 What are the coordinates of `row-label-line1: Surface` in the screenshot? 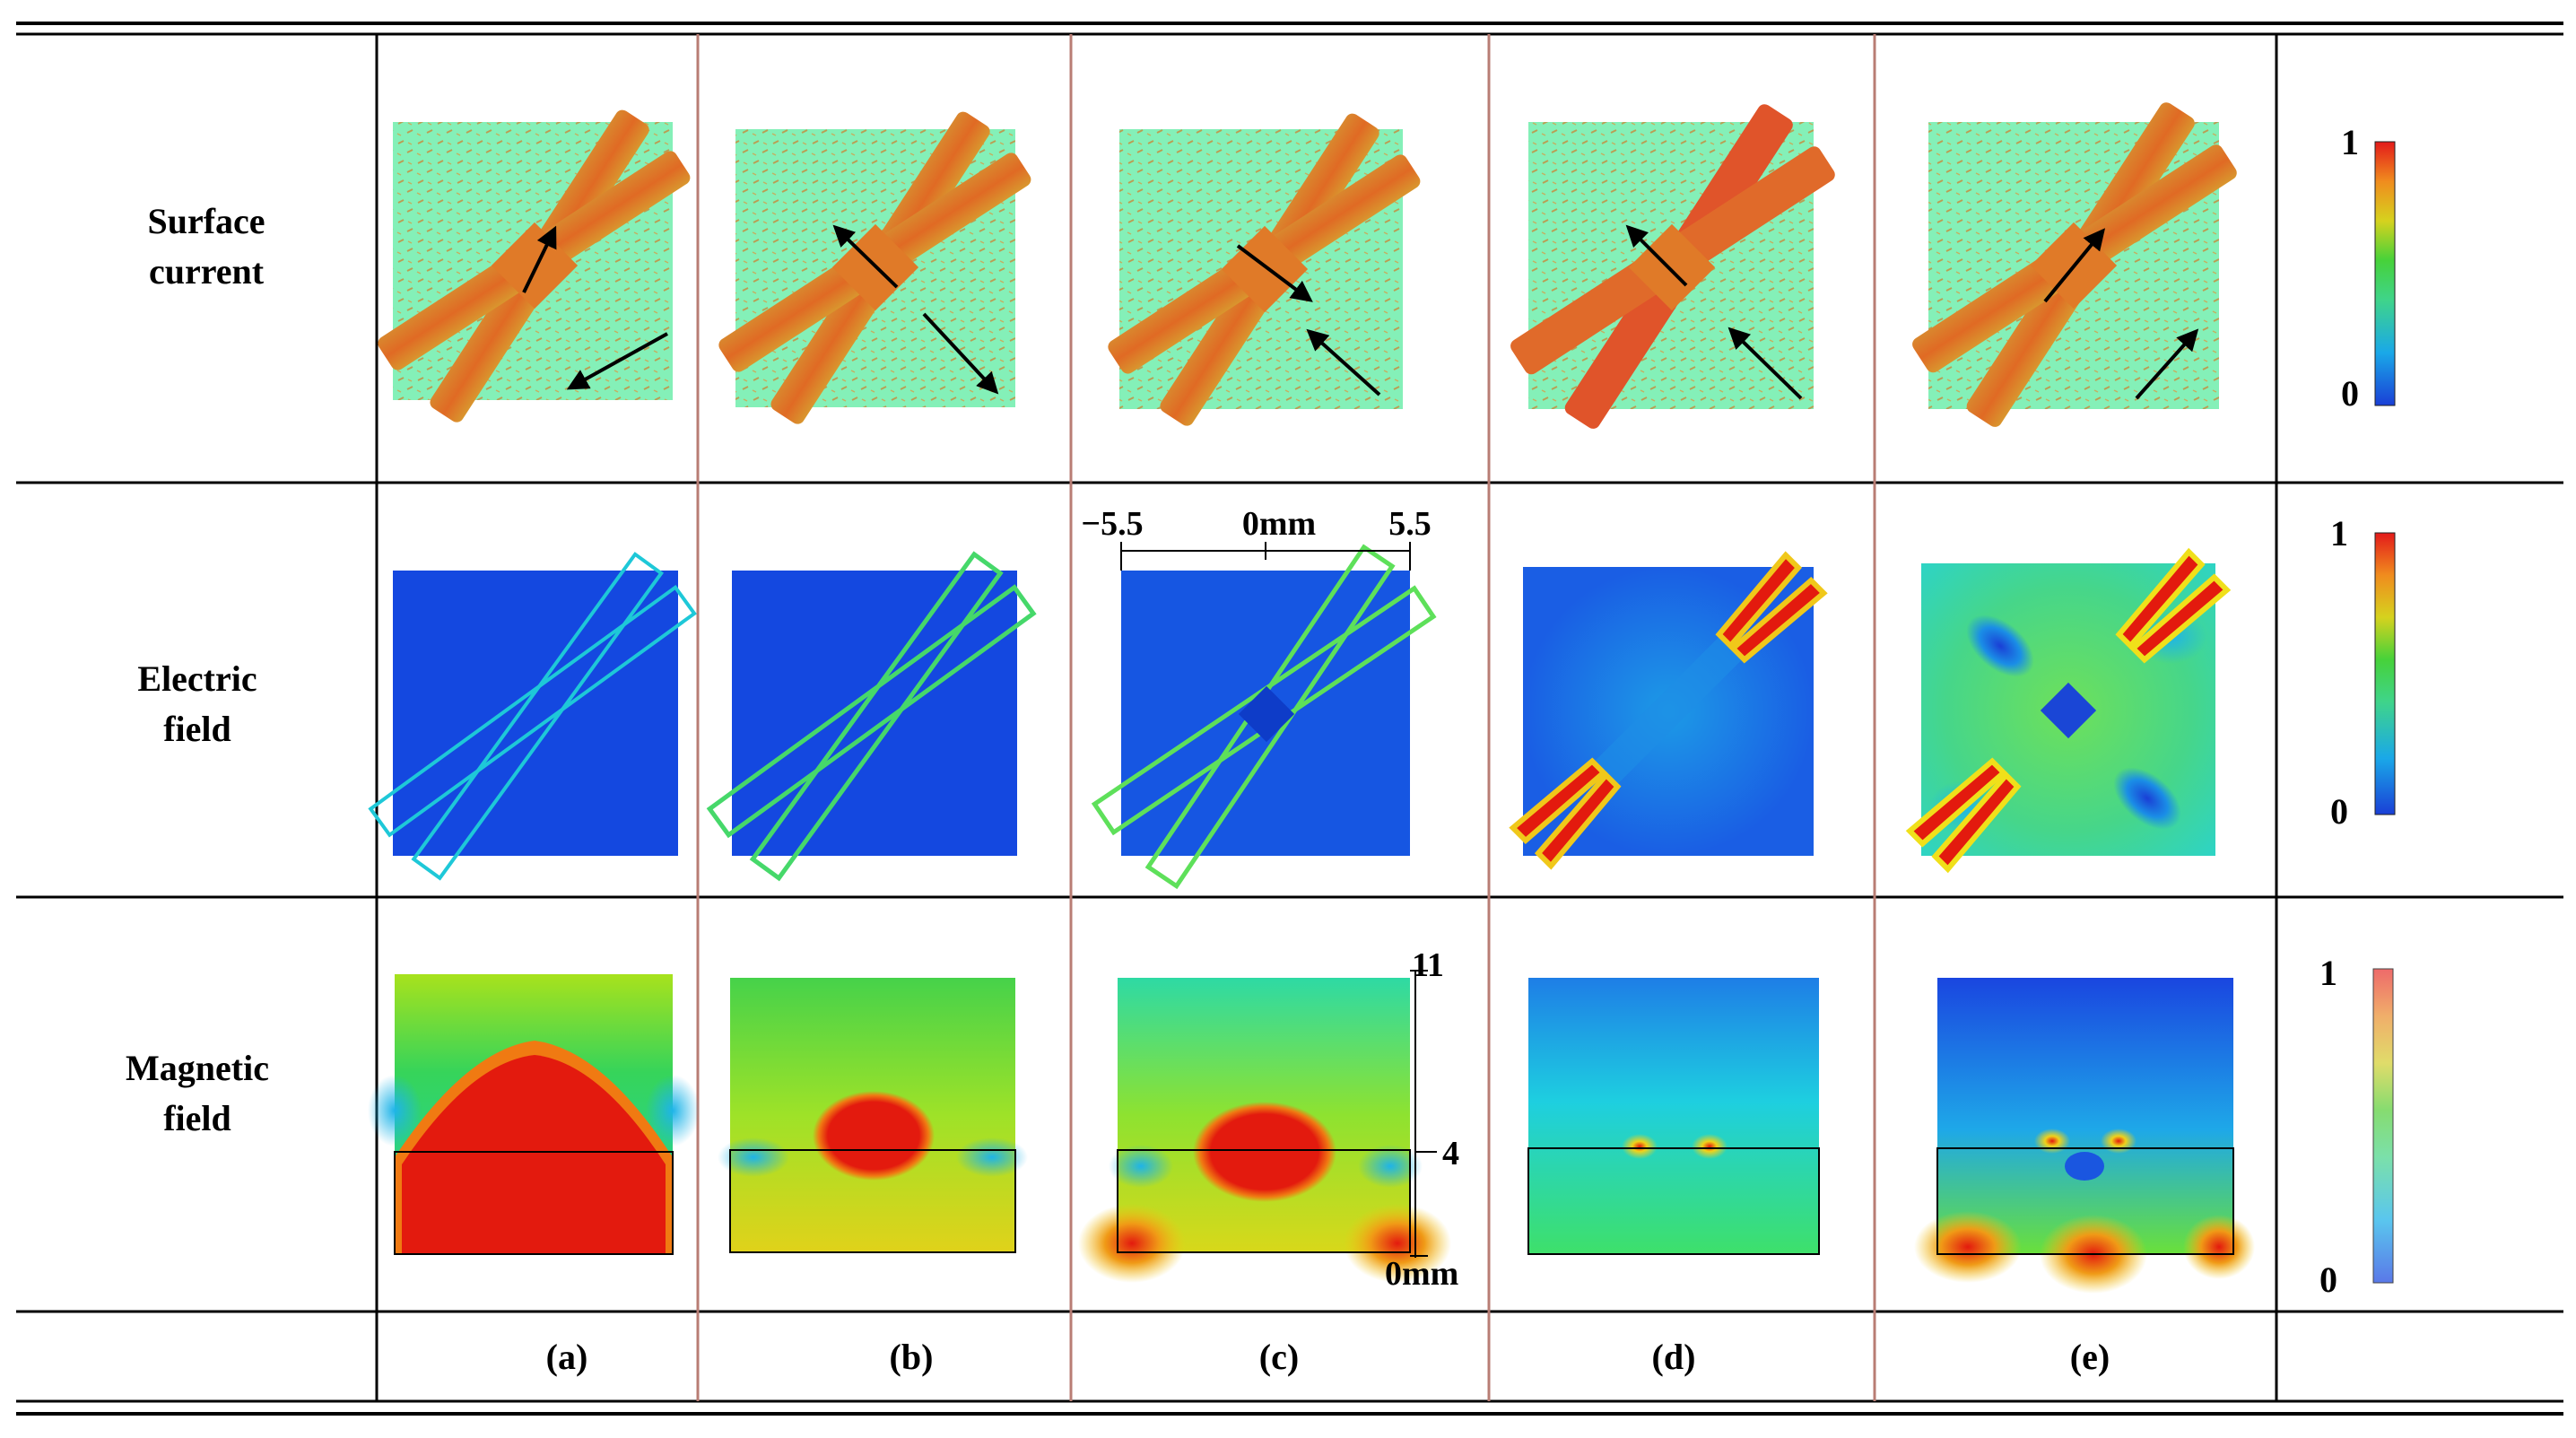 It's located at (206, 221).